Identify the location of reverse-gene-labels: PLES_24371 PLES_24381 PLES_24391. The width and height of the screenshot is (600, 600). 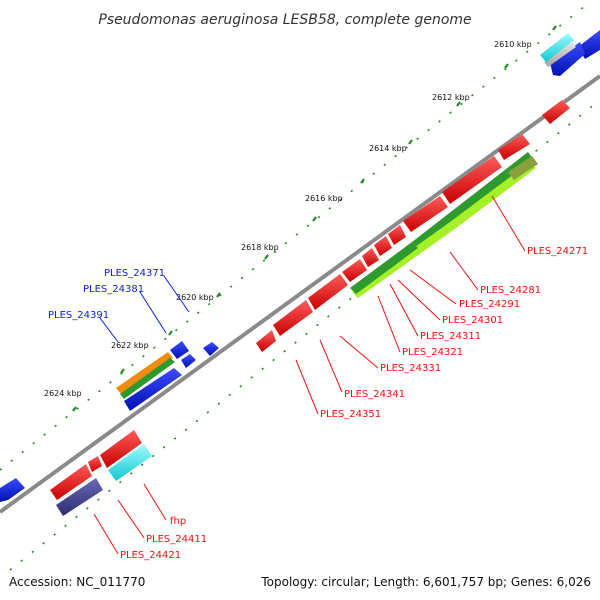
(106, 294).